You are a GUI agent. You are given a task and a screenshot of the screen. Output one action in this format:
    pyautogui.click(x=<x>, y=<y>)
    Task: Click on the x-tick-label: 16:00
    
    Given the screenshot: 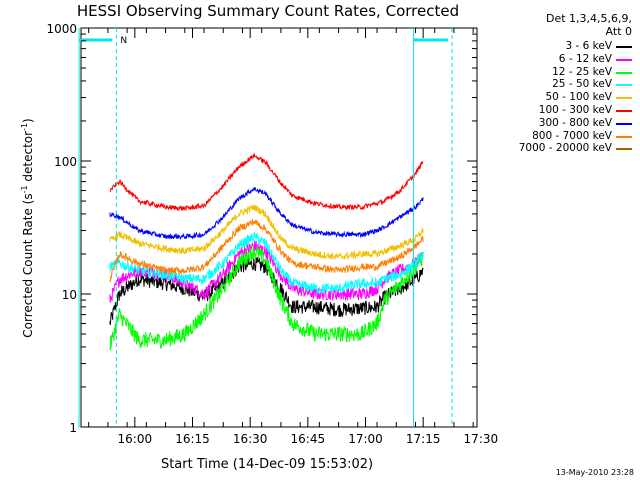 What is the action you would take?
    pyautogui.click(x=135, y=439)
    